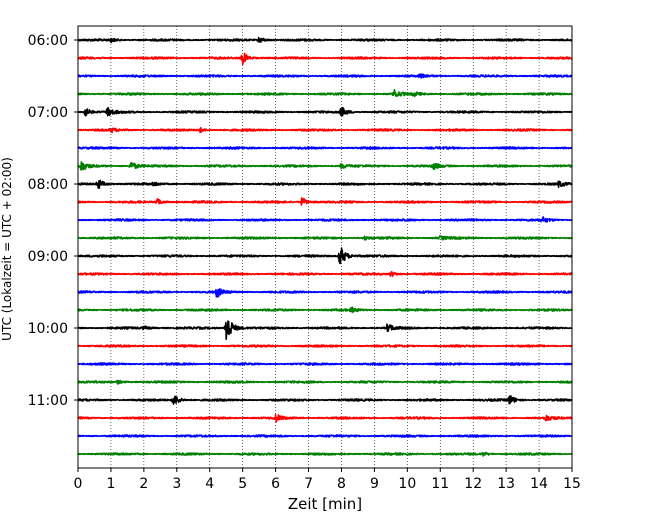 This screenshot has width=650, height=520. What do you see at coordinates (48, 257) in the screenshot?
I see `y-tick-label: 09:00` at bounding box center [48, 257].